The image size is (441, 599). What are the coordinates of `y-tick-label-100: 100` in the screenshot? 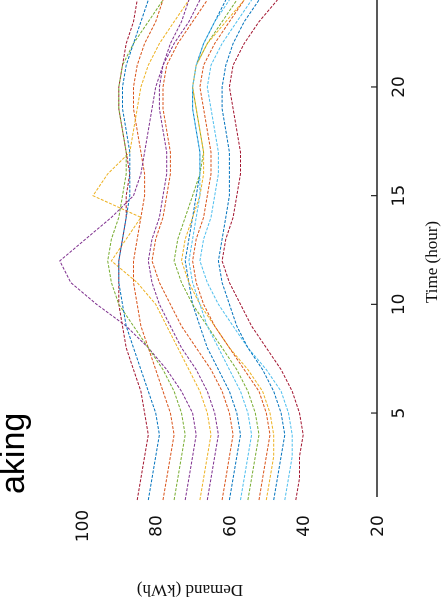 It's located at (83, 526).